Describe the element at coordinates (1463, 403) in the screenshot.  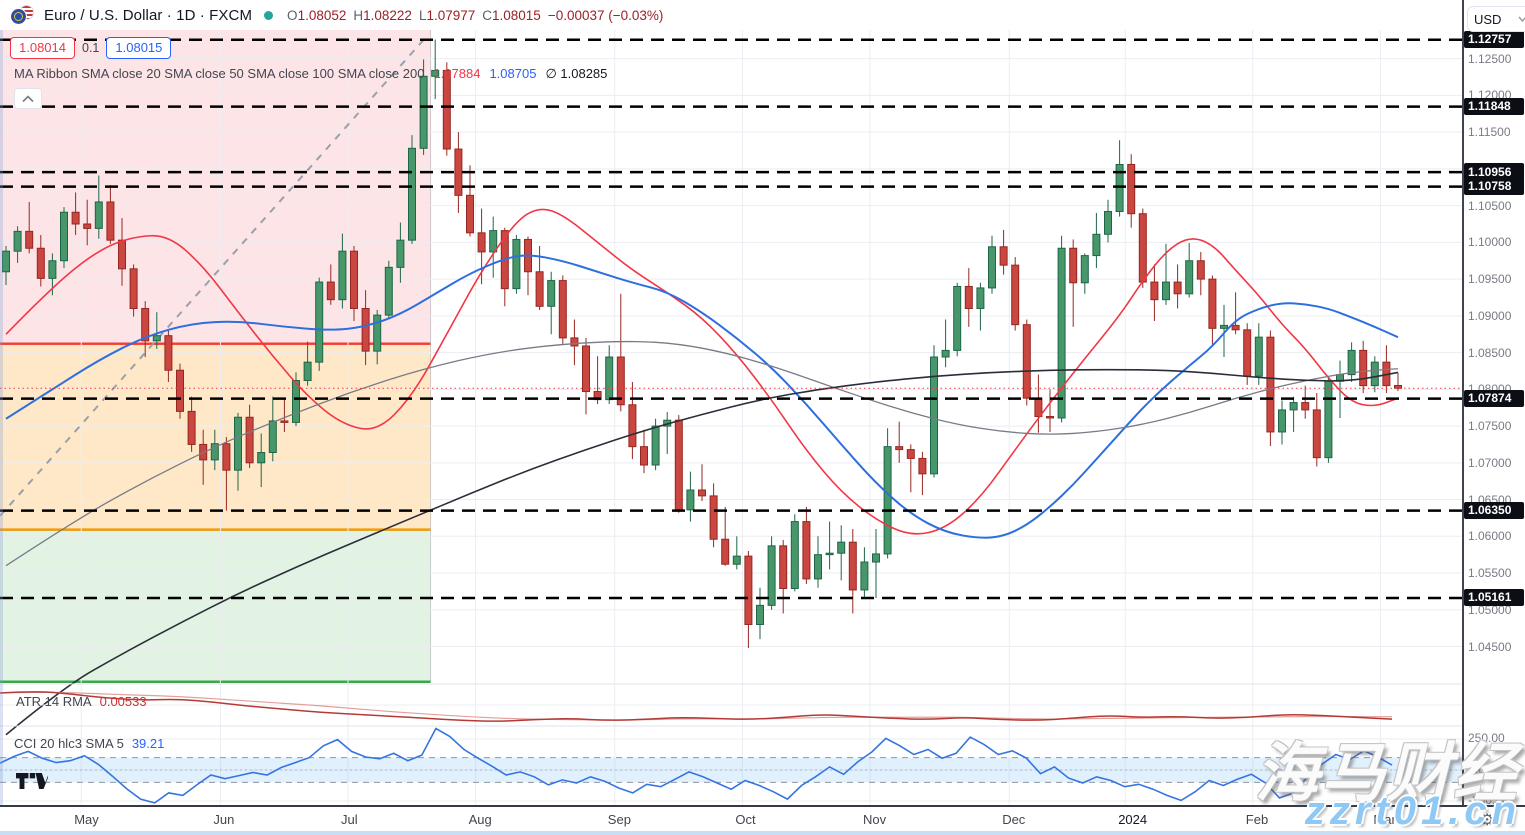
I see `price-axis-border` at that location.